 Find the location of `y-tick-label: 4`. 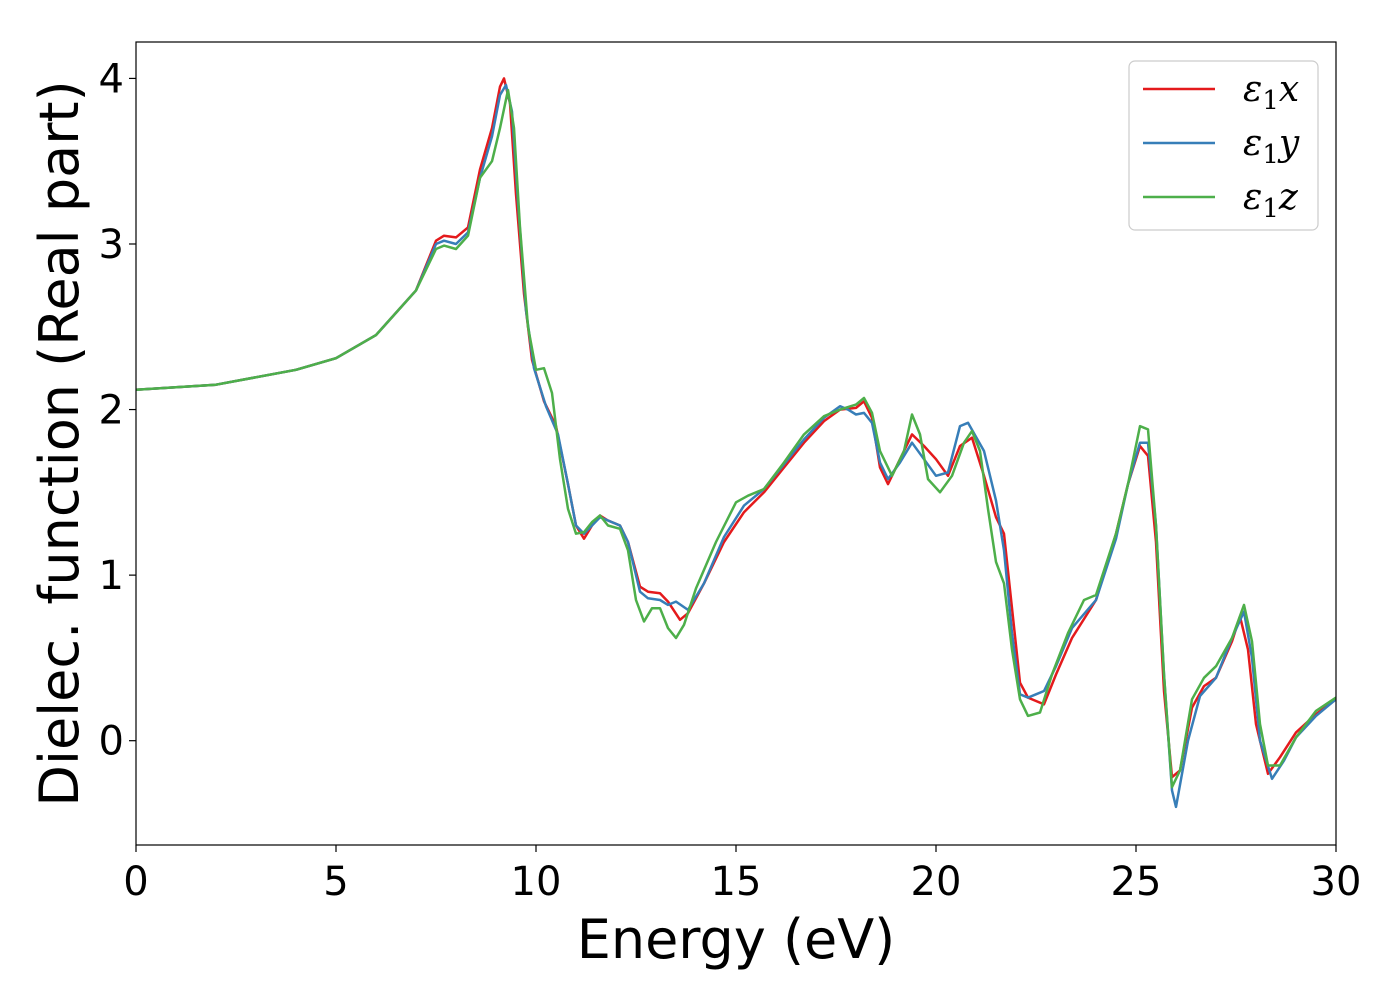

y-tick-label: 4 is located at coordinates (111, 79).